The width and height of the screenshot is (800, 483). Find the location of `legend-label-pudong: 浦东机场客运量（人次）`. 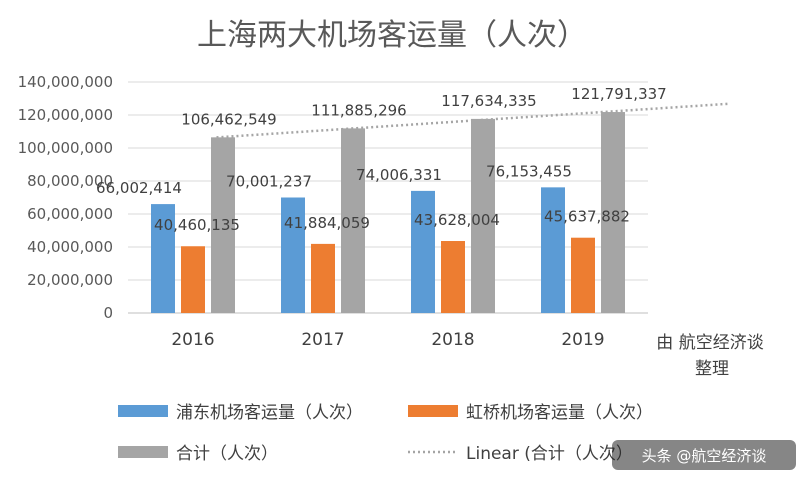

legend-label-pudong: 浦东机场客运量（人次） is located at coordinates (269, 413).